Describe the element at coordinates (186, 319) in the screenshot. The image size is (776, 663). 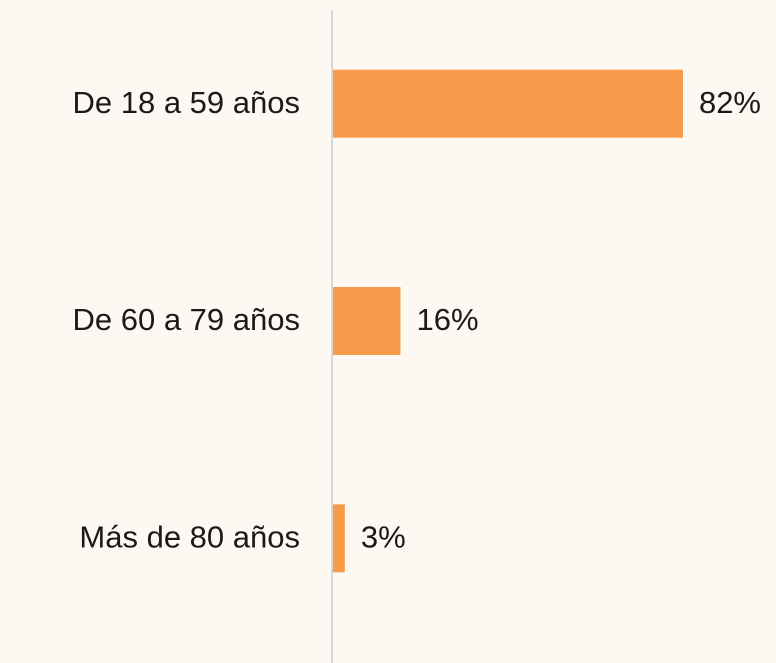
I see `category-label: De 60 a 79 años` at that location.